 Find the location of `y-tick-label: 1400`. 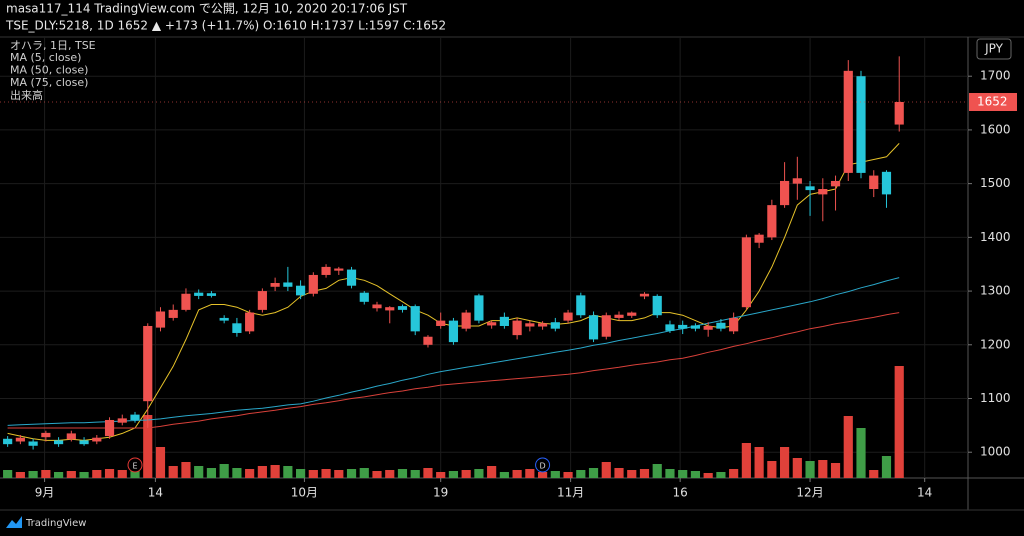

y-tick-label: 1400 is located at coordinates (995, 237).